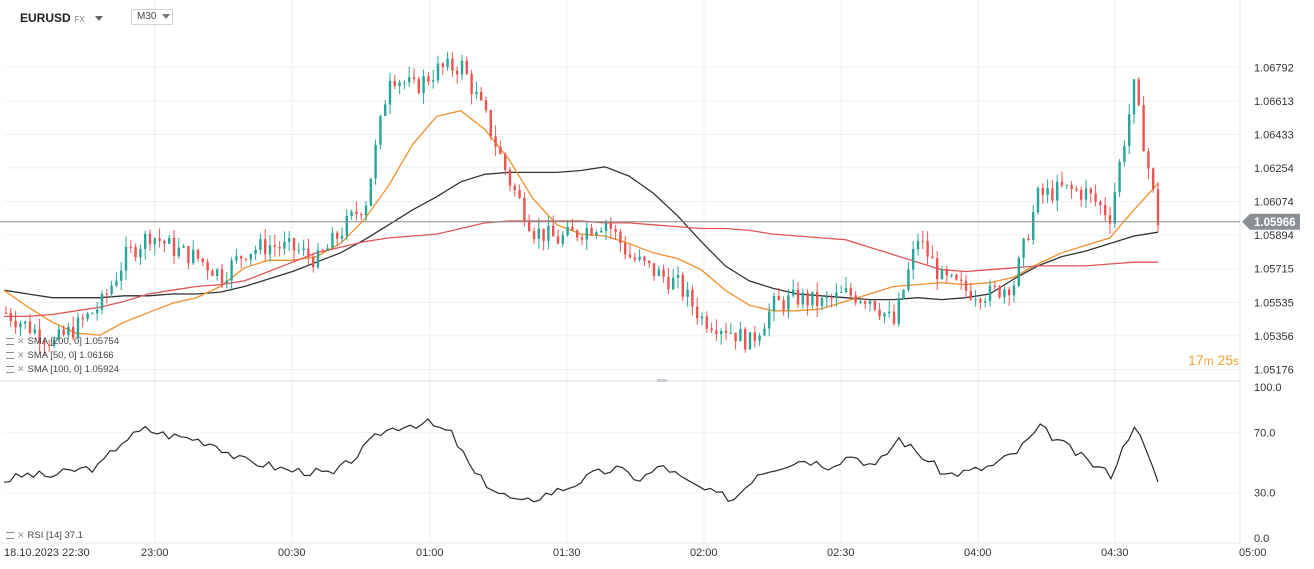  Describe the element at coordinates (1274, 236) in the screenshot. I see `y-tick-label: 1.05894` at that location.